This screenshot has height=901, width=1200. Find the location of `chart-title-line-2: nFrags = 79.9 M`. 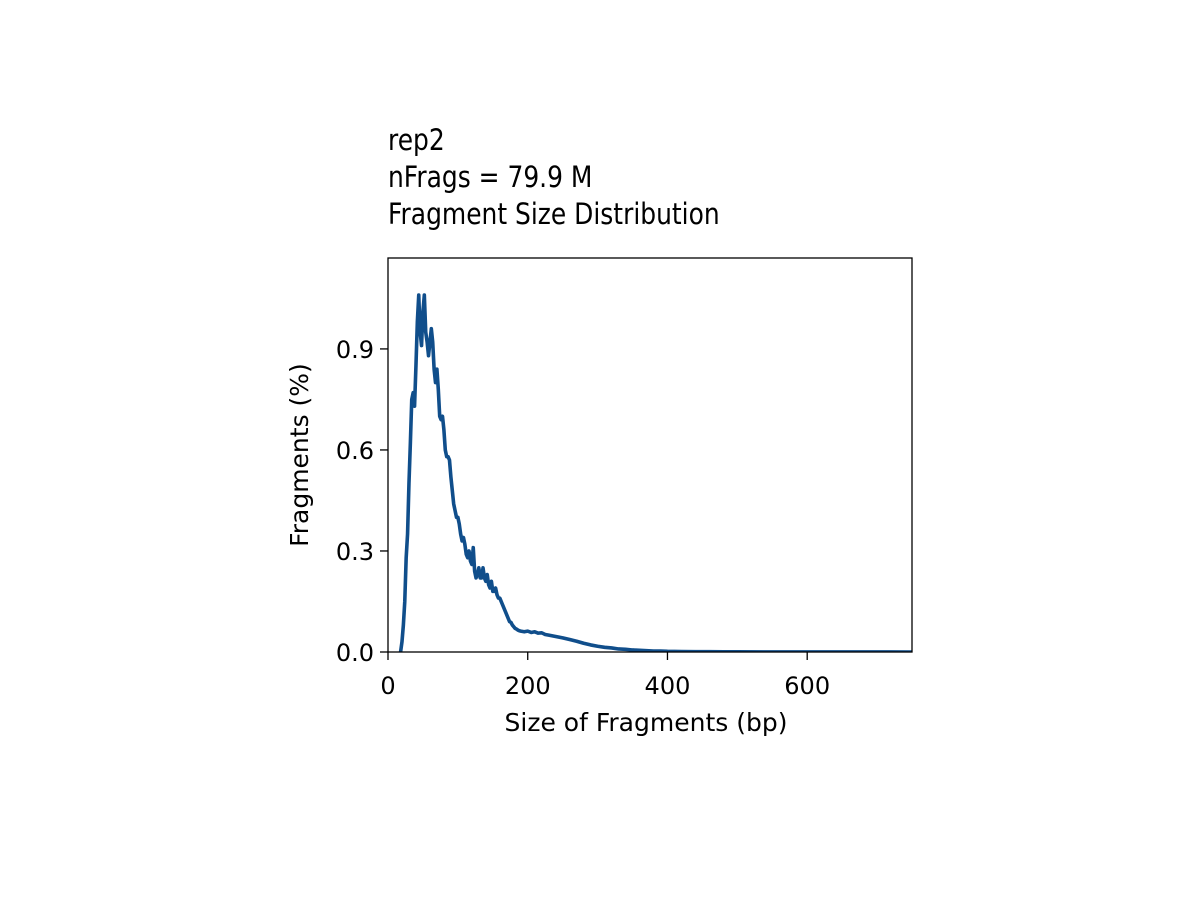

chart-title-line-2: nFrags = 79.9 M is located at coordinates (490, 177).